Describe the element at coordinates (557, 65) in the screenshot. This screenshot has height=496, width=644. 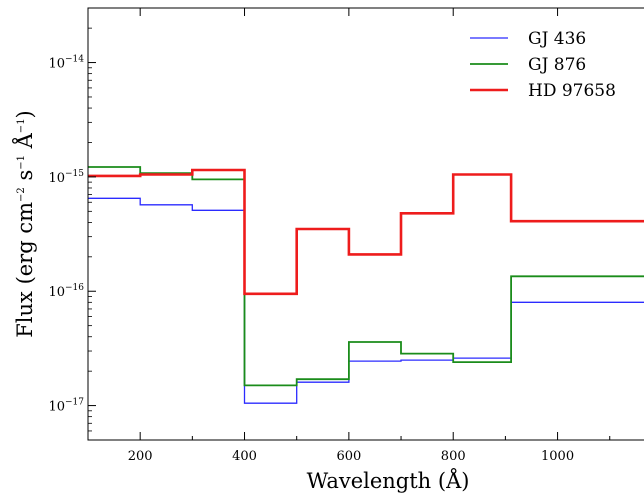
I see `legend-label: GJ 876` at that location.